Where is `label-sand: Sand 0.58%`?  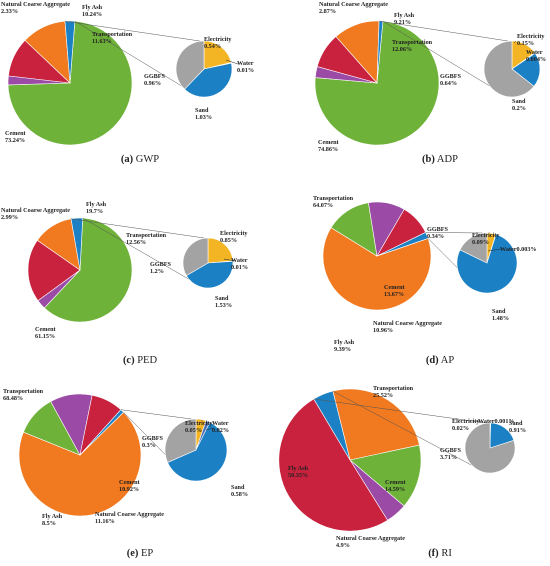
label-sand: Sand 0.58% is located at coordinates (239, 491).